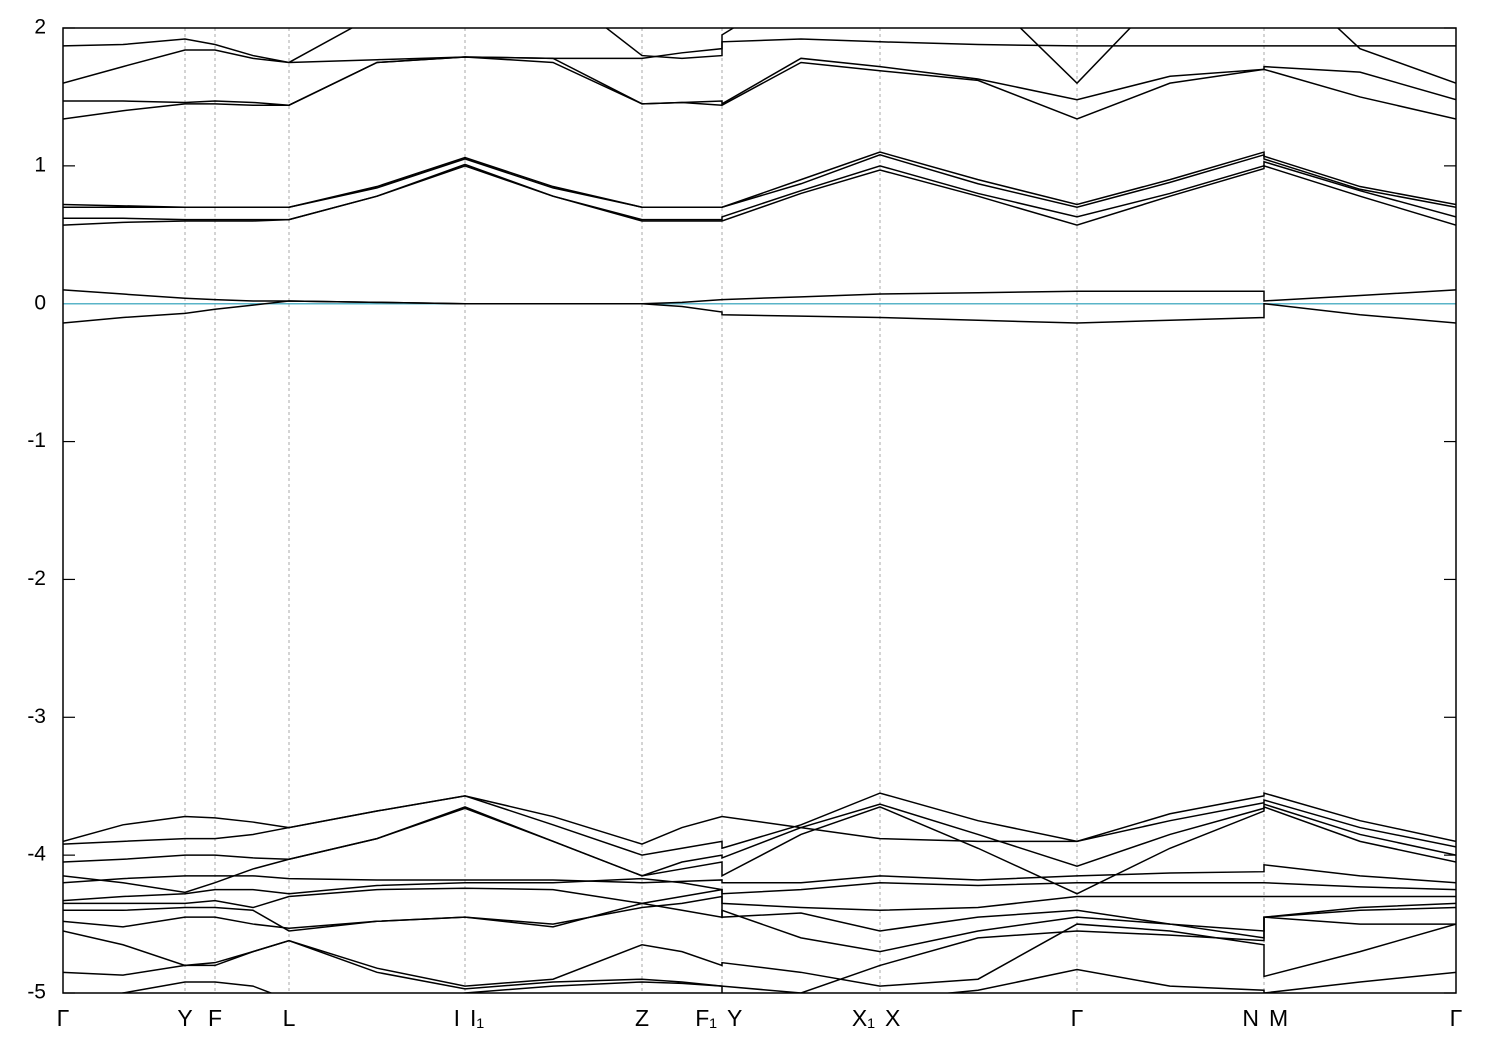 This screenshot has width=1500, height=1050. Describe the element at coordinates (892, 1018) in the screenshot. I see `x-tick-label: X` at that location.